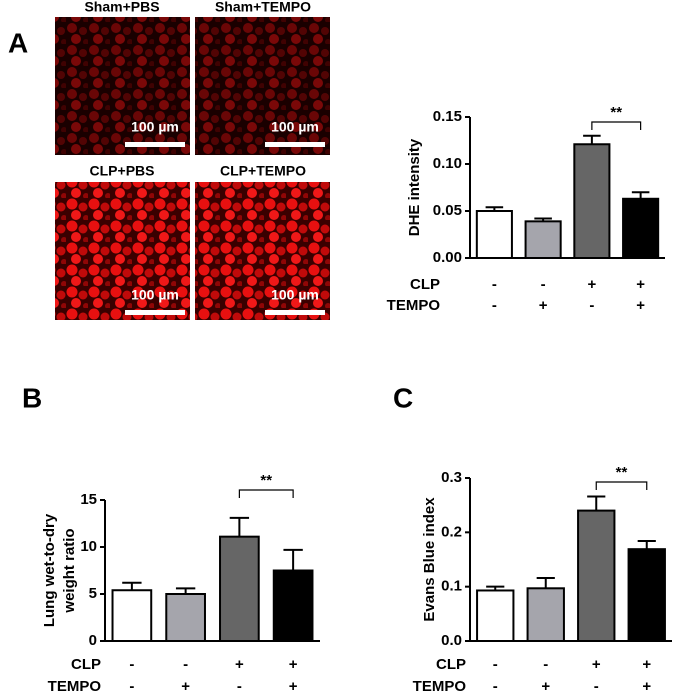  What do you see at coordinates (93, 640) in the screenshot?
I see `y-tick-label: 0` at bounding box center [93, 640].